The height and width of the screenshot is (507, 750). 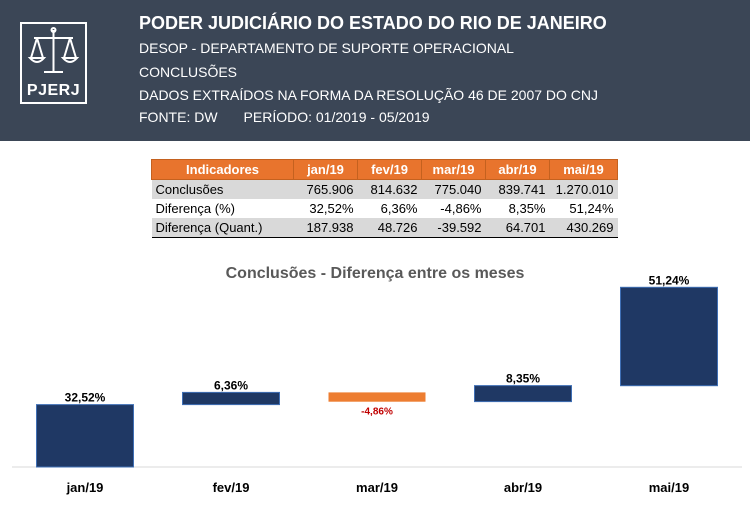 What do you see at coordinates (231, 487) in the screenshot?
I see `x-tick-label: fev/19` at bounding box center [231, 487].